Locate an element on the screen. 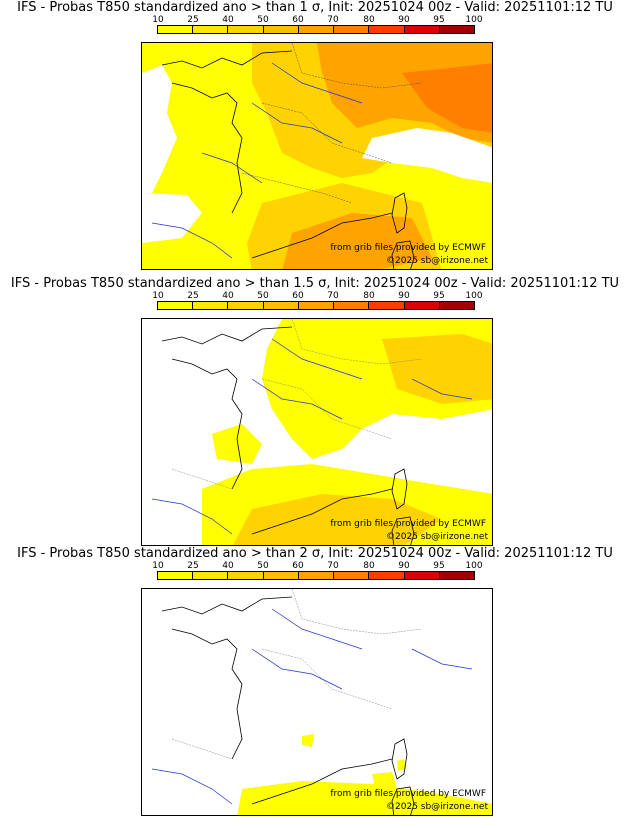  prob-zone-10-corsica is located at coordinates (384, 783).